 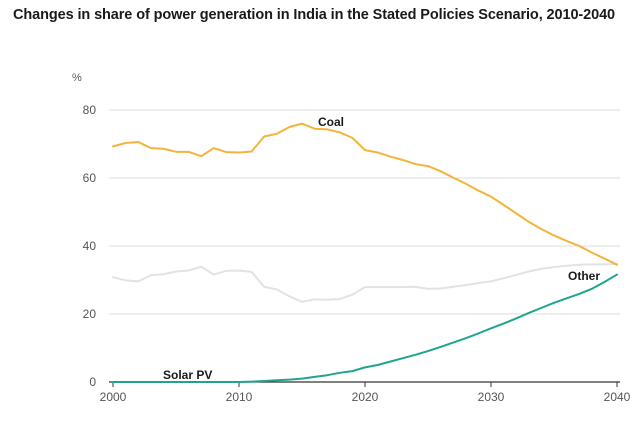 What do you see at coordinates (584, 276) in the screenshot?
I see `series-label-other: Other` at bounding box center [584, 276].